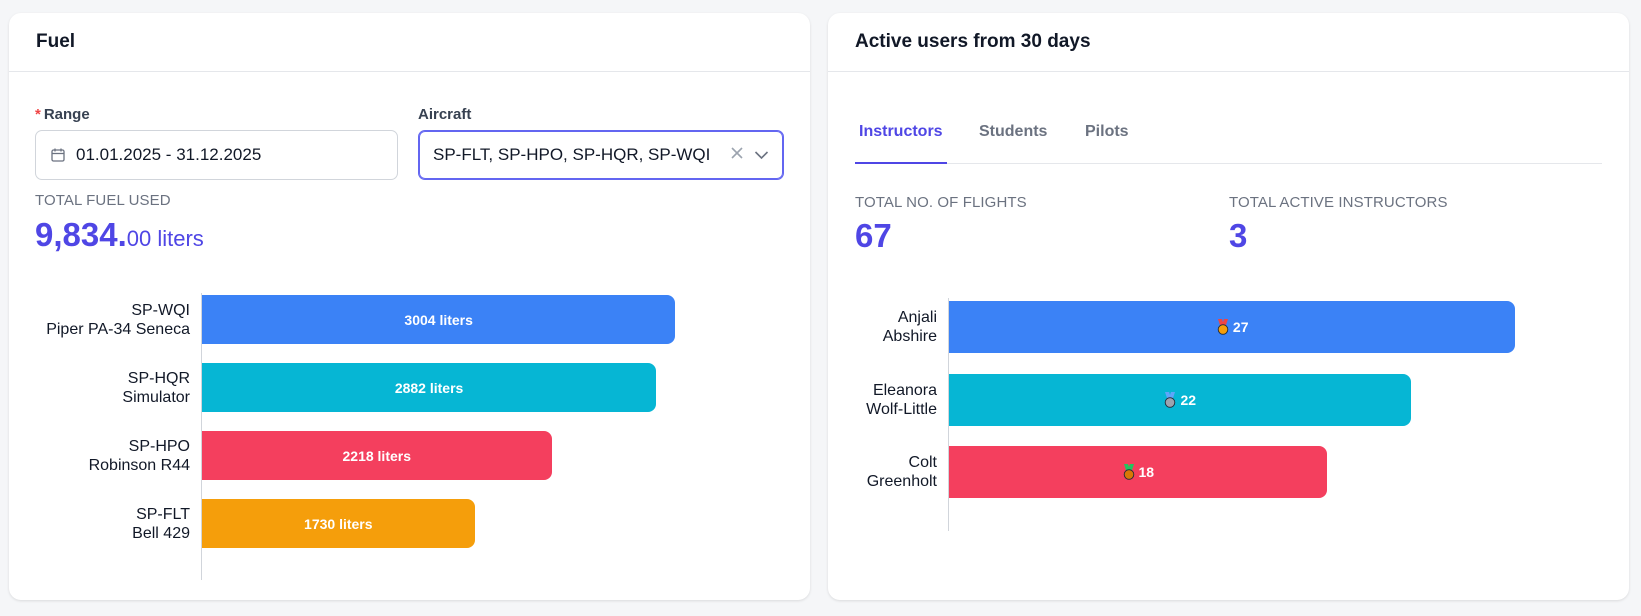  Describe the element at coordinates (169, 154) in the screenshot. I see `range-value: 01.01.2025 - 31.12.2025` at that location.